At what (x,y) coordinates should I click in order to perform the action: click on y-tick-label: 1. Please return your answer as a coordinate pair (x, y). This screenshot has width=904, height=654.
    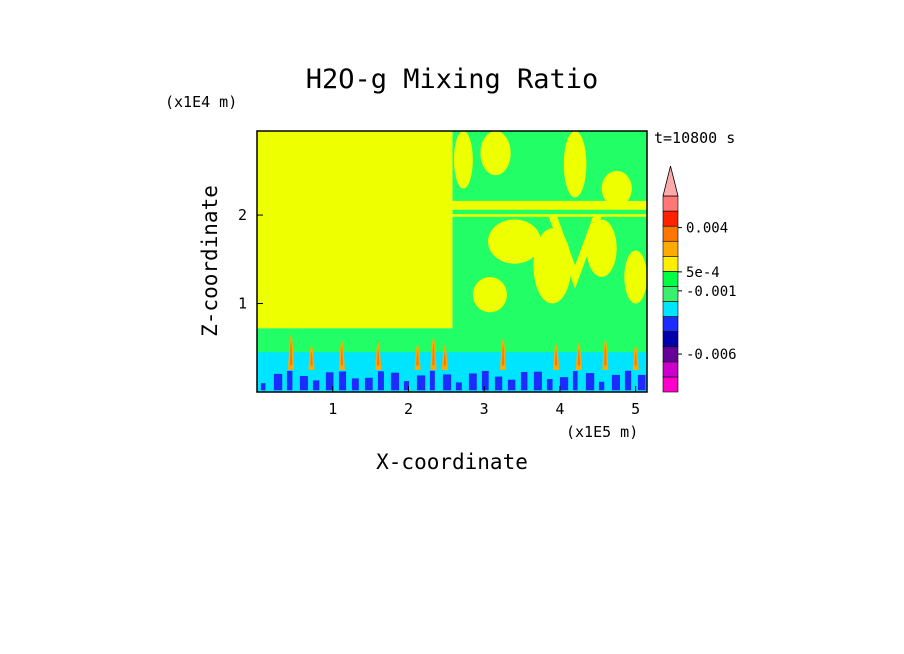
    Looking at the image, I should click on (242, 304).